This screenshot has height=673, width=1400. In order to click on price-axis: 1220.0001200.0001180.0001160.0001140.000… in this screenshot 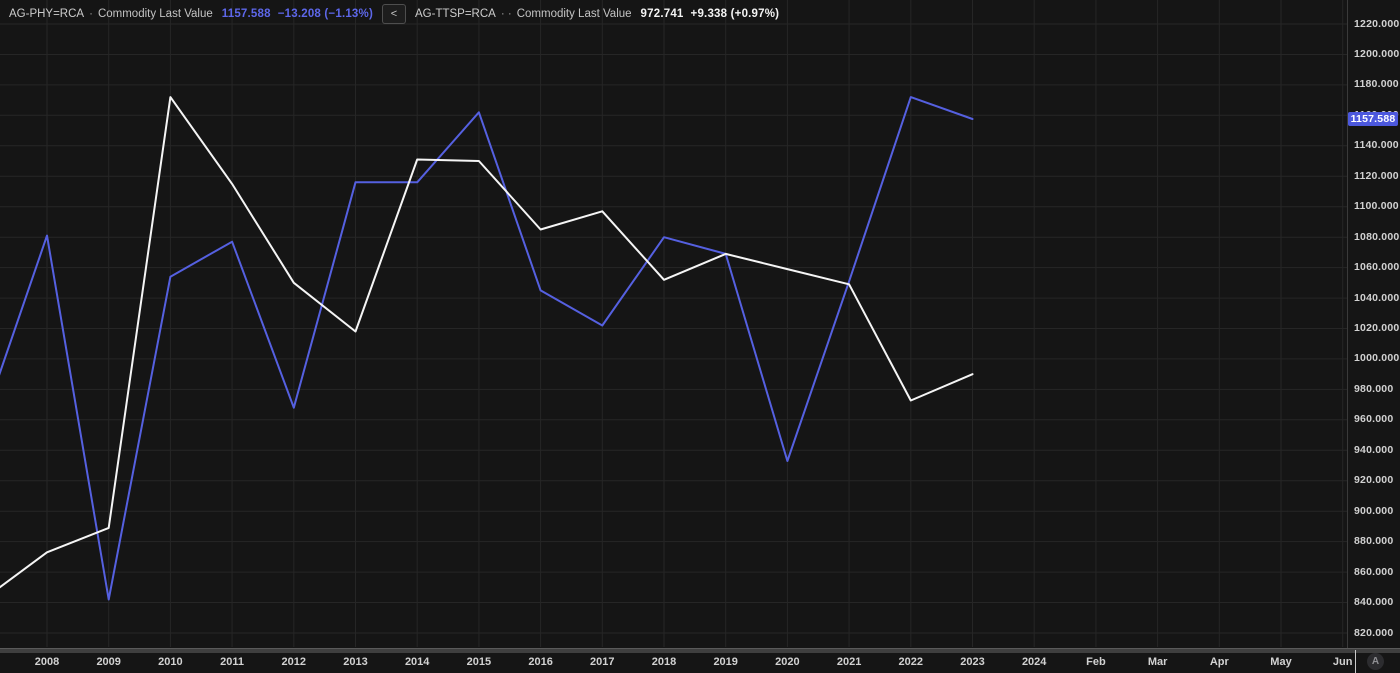, I will do `click(1373, 324)`.